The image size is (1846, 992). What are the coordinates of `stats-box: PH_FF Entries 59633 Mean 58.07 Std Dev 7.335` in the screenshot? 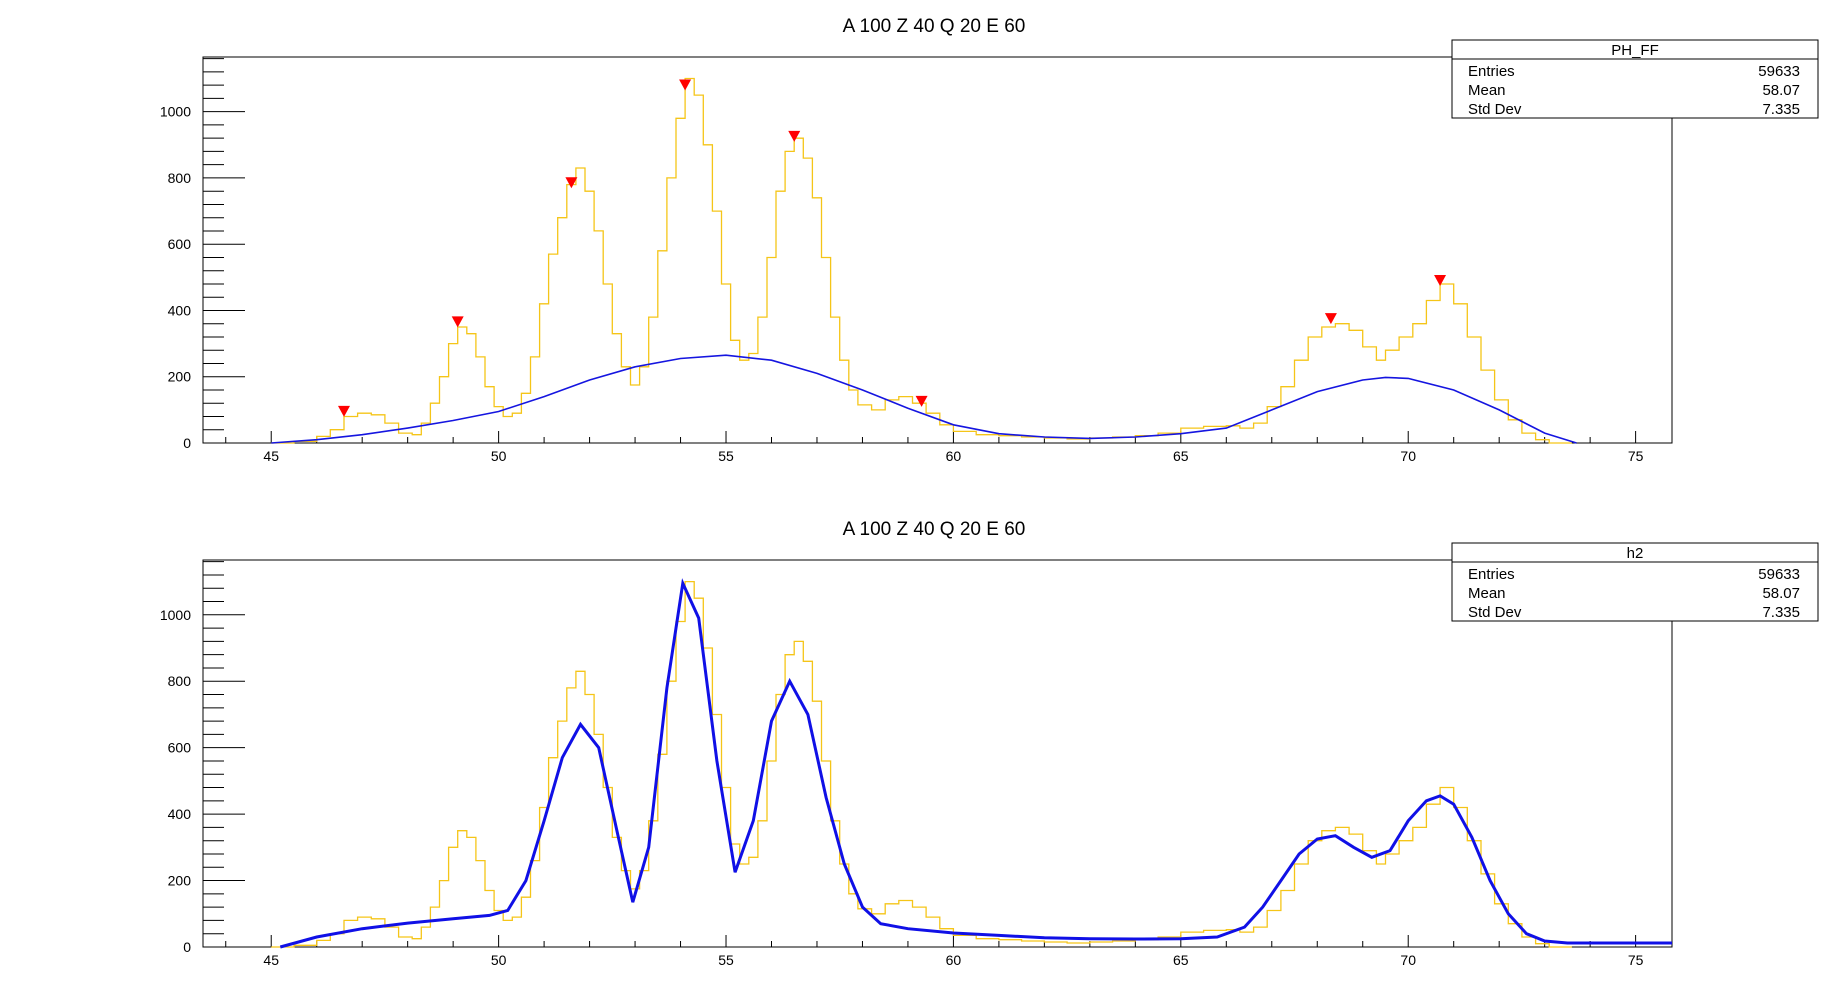 It's located at (1635, 79).